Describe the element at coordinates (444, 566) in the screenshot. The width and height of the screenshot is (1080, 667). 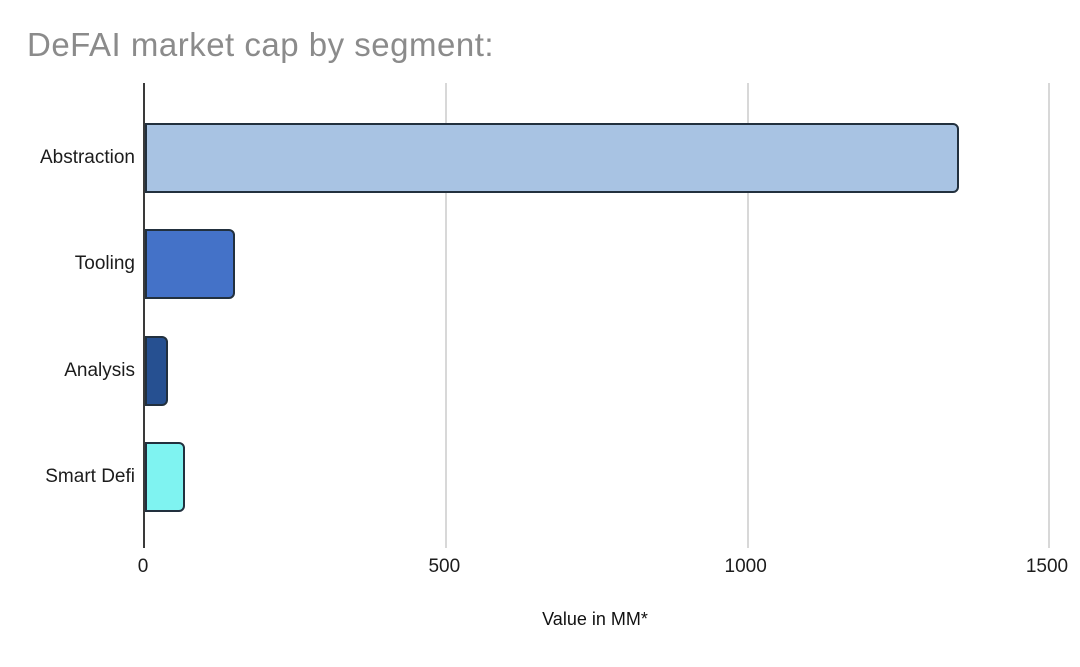
I see `x-tick-label-500: 500` at that location.